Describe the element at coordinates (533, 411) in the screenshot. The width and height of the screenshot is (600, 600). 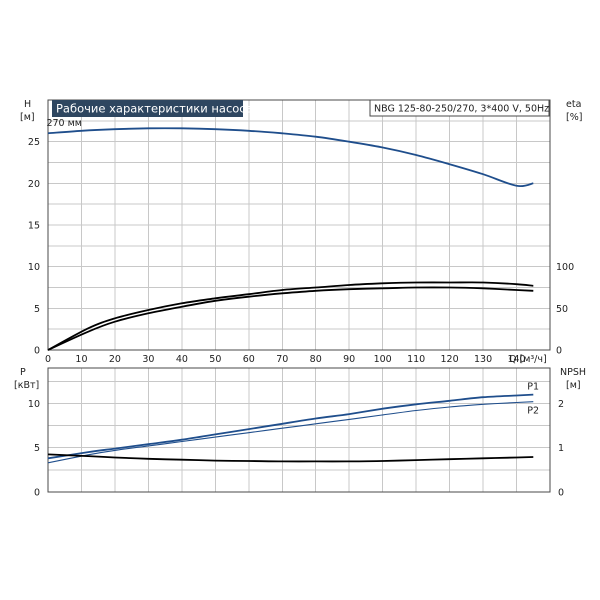
I see `power-curve-label-p2: P2` at that location.